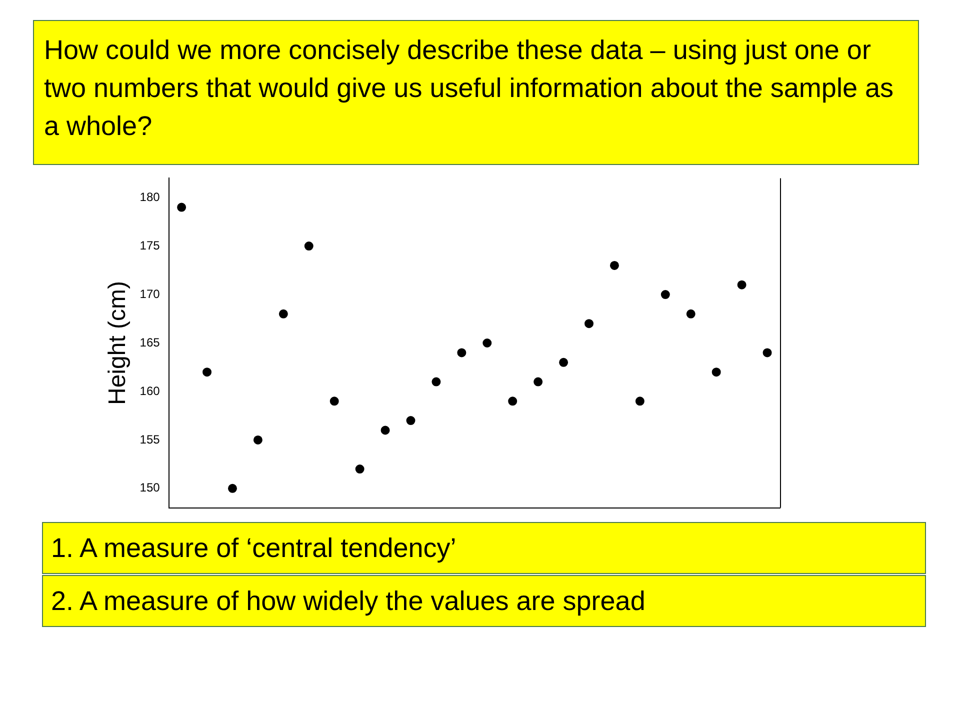  I want to click on text: 2. A measure of how widely the values are spread, so click(484, 601).